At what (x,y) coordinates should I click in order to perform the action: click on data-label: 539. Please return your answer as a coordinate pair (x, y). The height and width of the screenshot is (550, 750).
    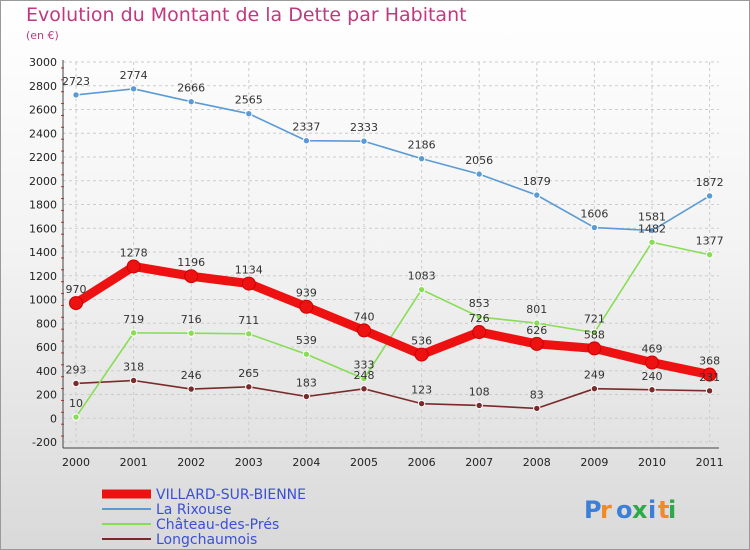
    Looking at the image, I should click on (306, 340).